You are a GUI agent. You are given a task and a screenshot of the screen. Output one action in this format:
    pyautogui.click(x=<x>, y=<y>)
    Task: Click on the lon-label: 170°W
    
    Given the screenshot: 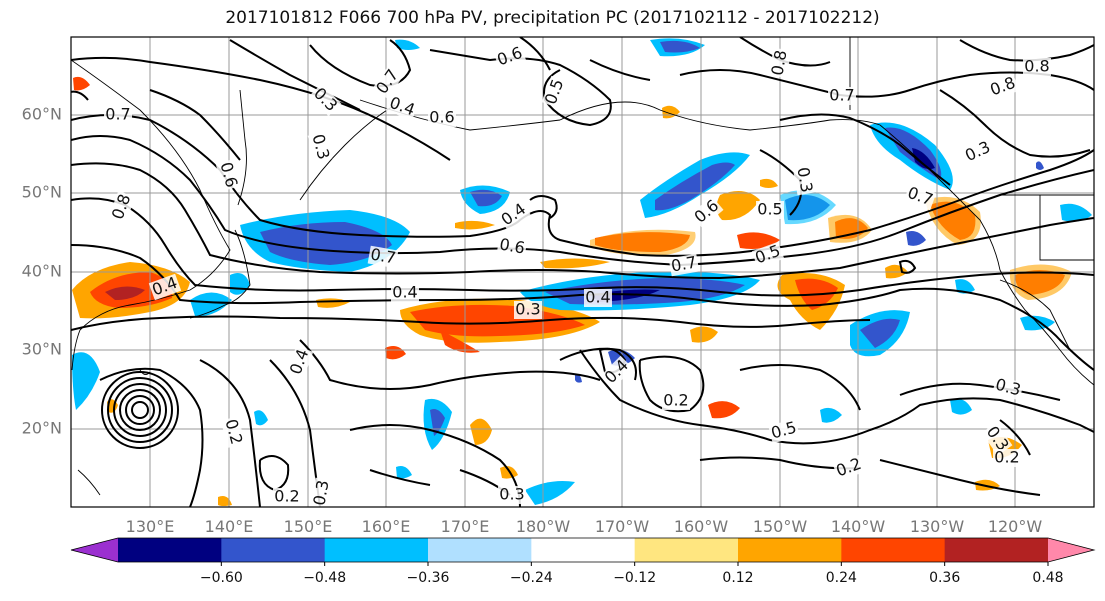 What is the action you would take?
    pyautogui.click(x=622, y=526)
    